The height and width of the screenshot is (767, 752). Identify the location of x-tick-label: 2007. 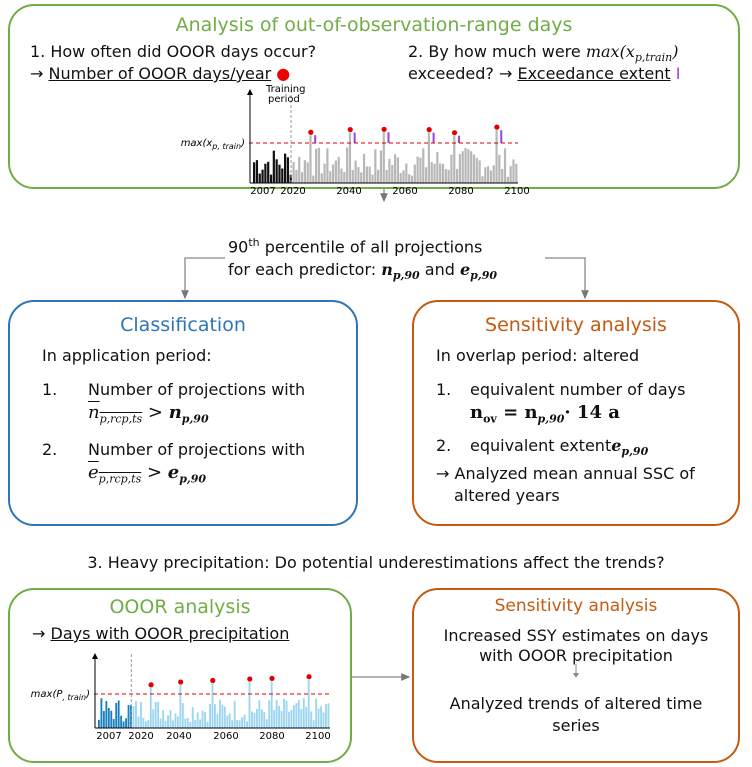
(108, 736).